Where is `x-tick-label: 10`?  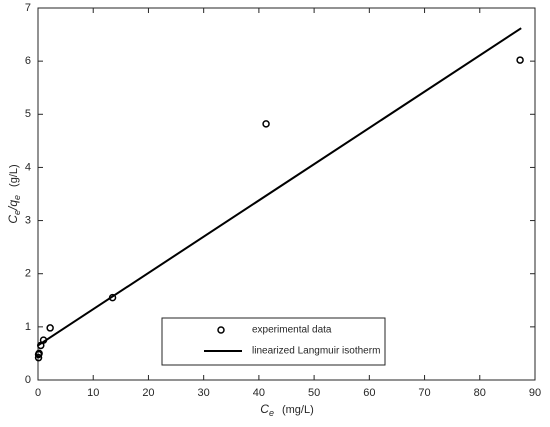
x-tick-label: 10 is located at coordinates (93, 393).